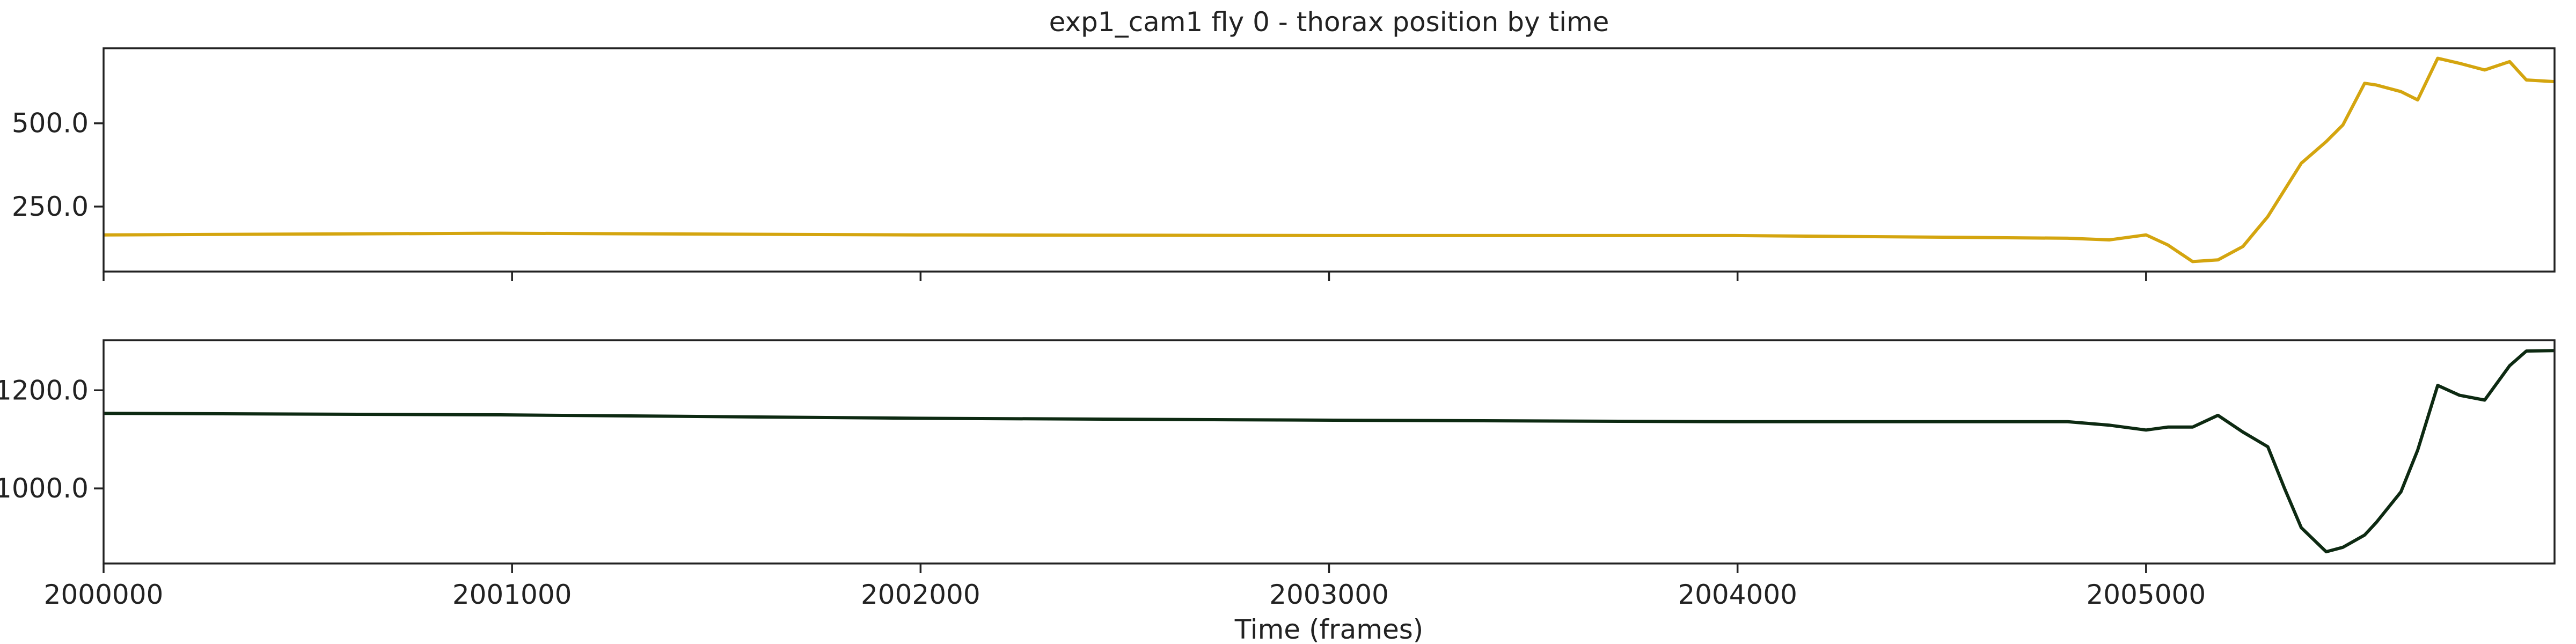 The height and width of the screenshot is (644, 2576). Describe the element at coordinates (920, 594) in the screenshot. I see `x-tick-label: 2002000` at that location.